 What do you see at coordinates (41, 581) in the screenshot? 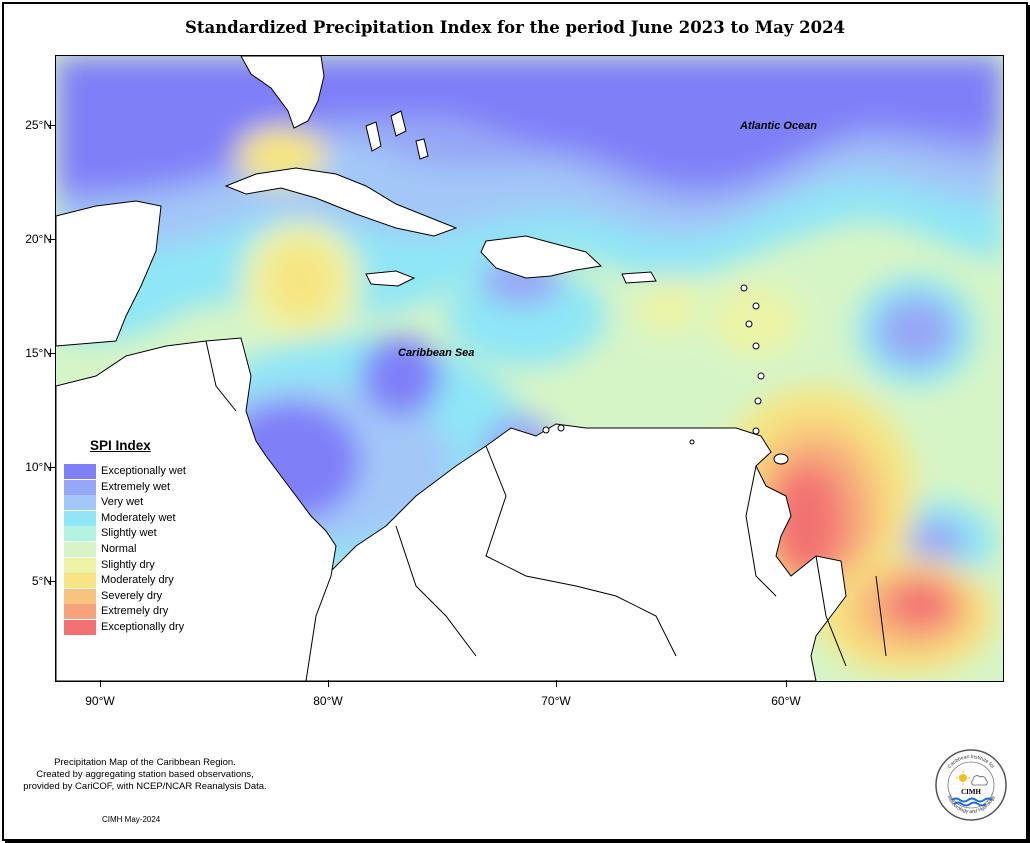
I see `lat-tick-label: 5°N` at bounding box center [41, 581].